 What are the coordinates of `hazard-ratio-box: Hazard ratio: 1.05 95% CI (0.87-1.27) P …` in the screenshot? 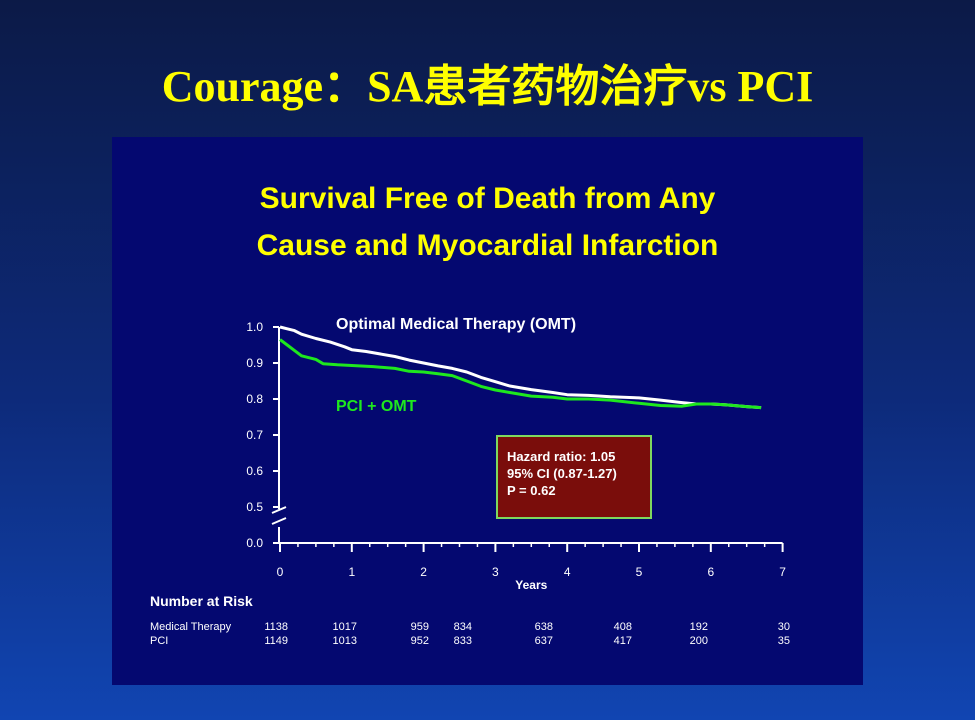 It's located at (574, 477).